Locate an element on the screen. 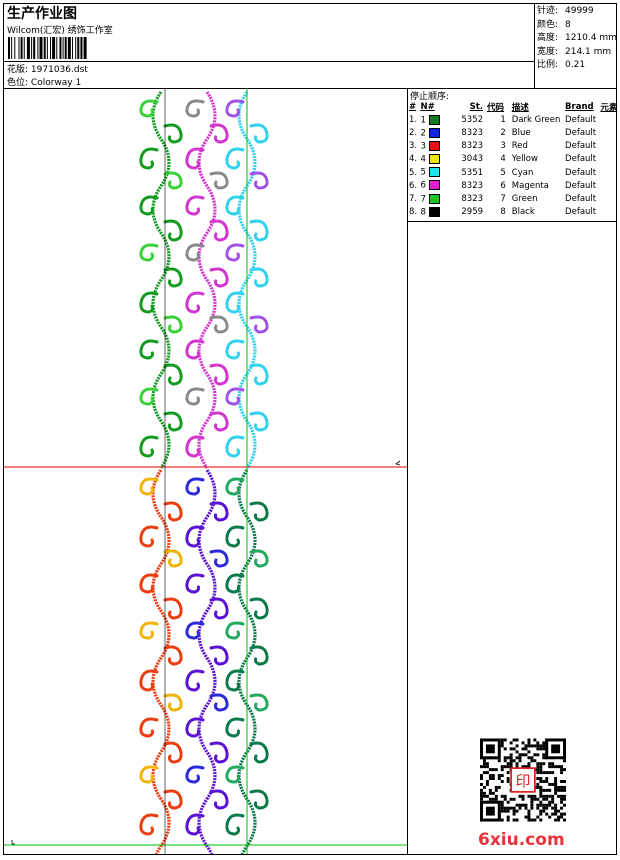 This screenshot has width=620, height=860. stamp-logo is located at coordinates (523, 780).